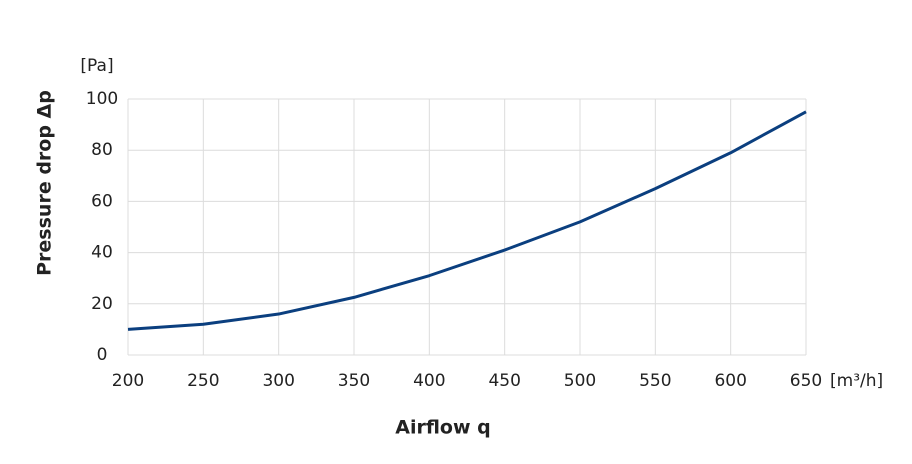 The image size is (912, 464). Describe the element at coordinates (102, 201) in the screenshot. I see `y-tick-label: 60` at that location.